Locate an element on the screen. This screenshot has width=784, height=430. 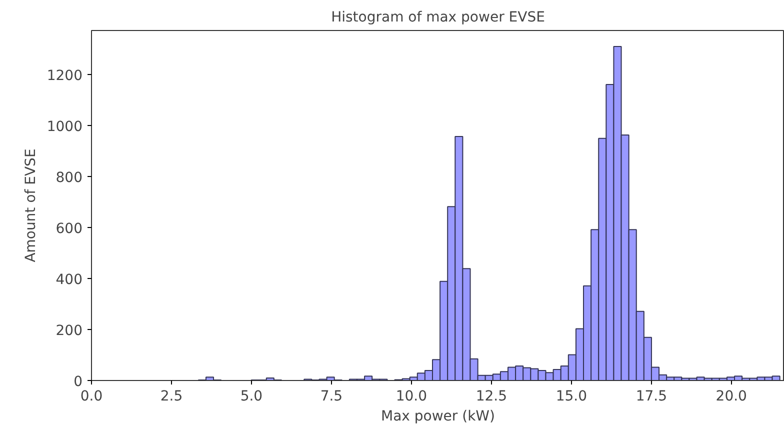
x-tick-label: 15.0 is located at coordinates (572, 396).